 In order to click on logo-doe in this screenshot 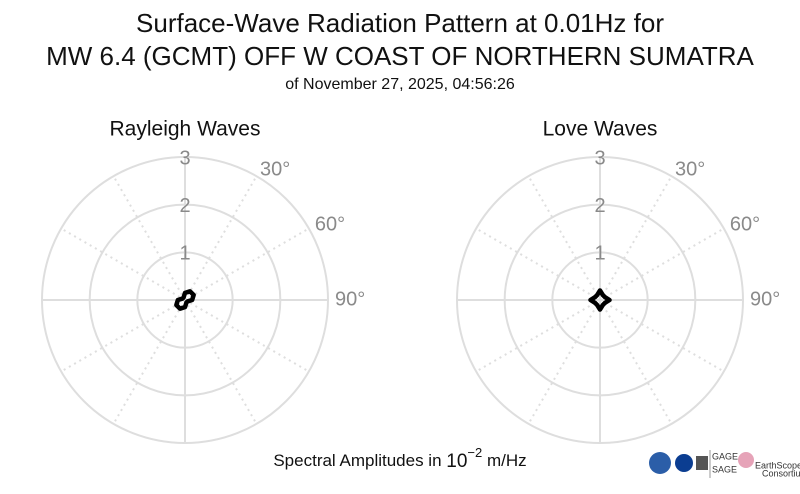, I will do `click(702, 463)`.